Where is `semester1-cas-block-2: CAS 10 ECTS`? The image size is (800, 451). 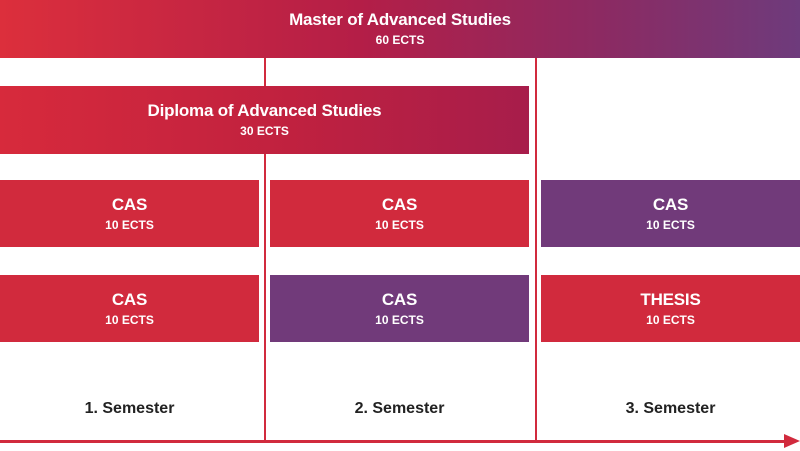 semester1-cas-block-2: CAS 10 ECTS is located at coordinates (129, 308).